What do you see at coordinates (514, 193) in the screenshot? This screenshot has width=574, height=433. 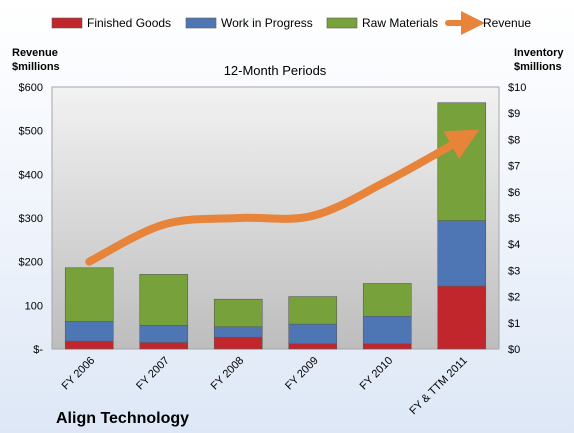 I see `right-tick-label: $6` at bounding box center [514, 193].